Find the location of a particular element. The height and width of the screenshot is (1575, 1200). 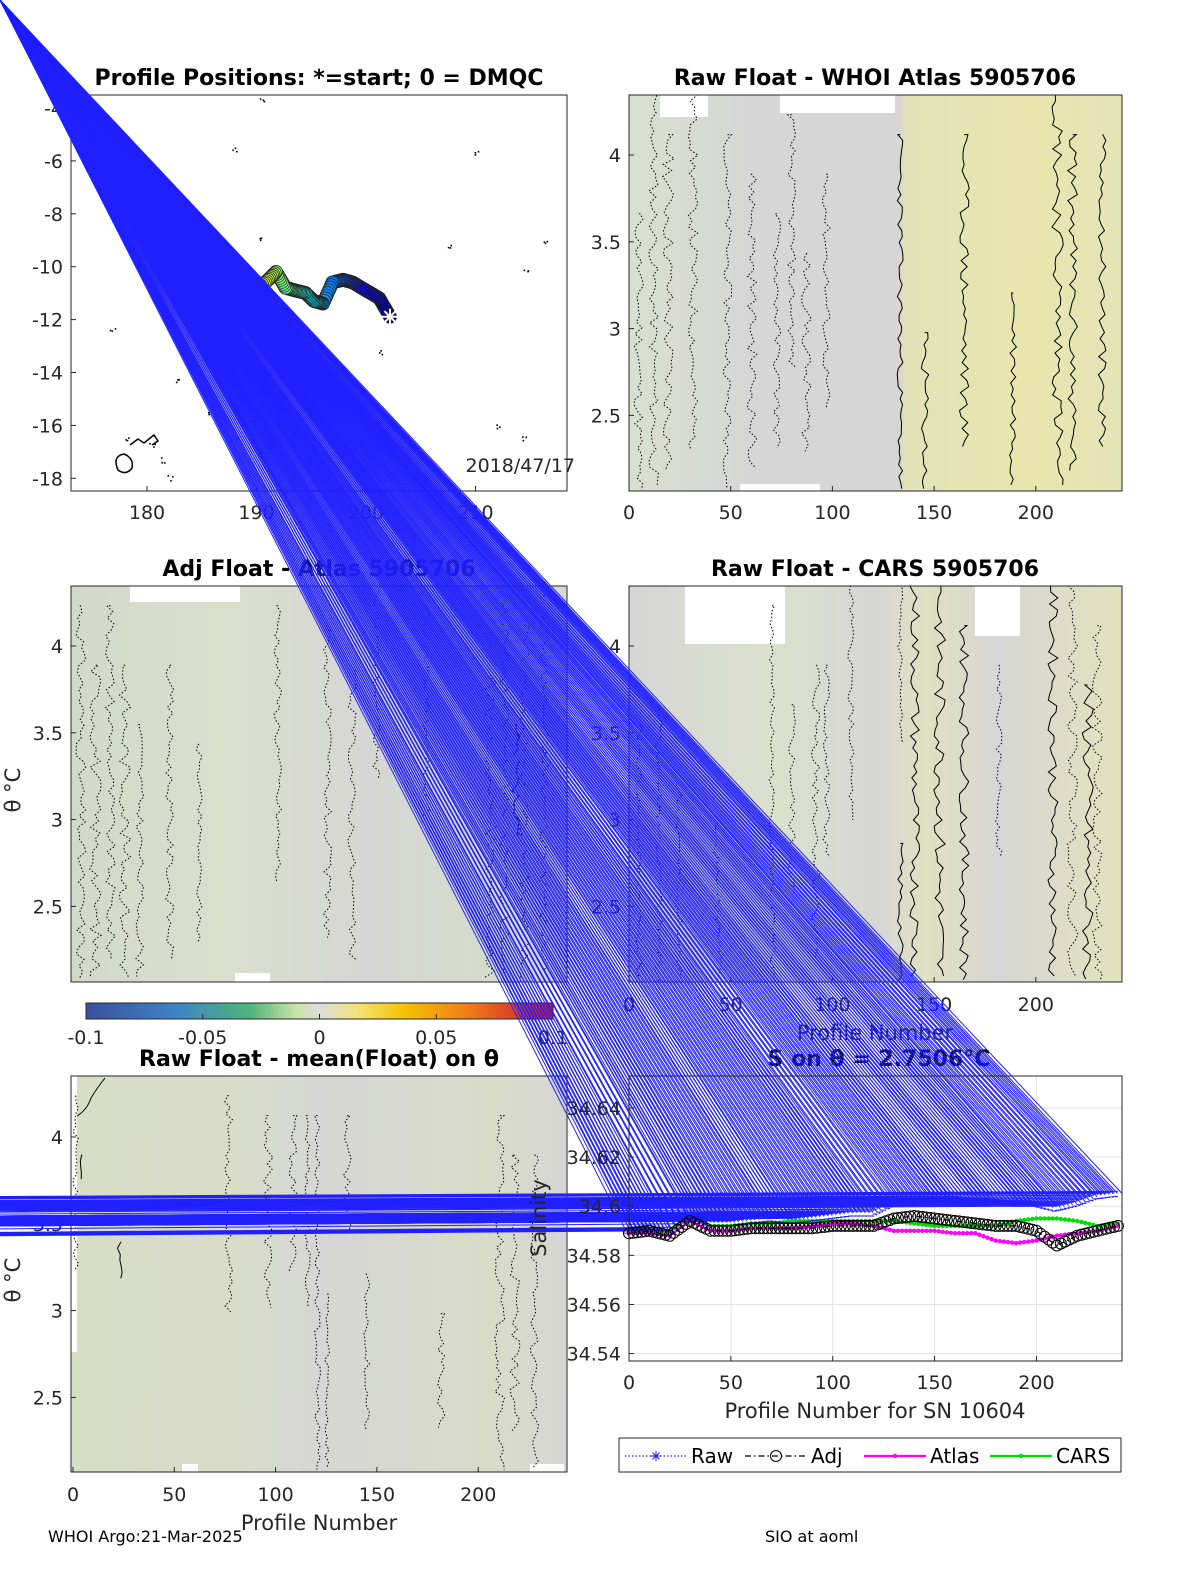

salinity-x-tick-label: 200 is located at coordinates (1036, 1383).